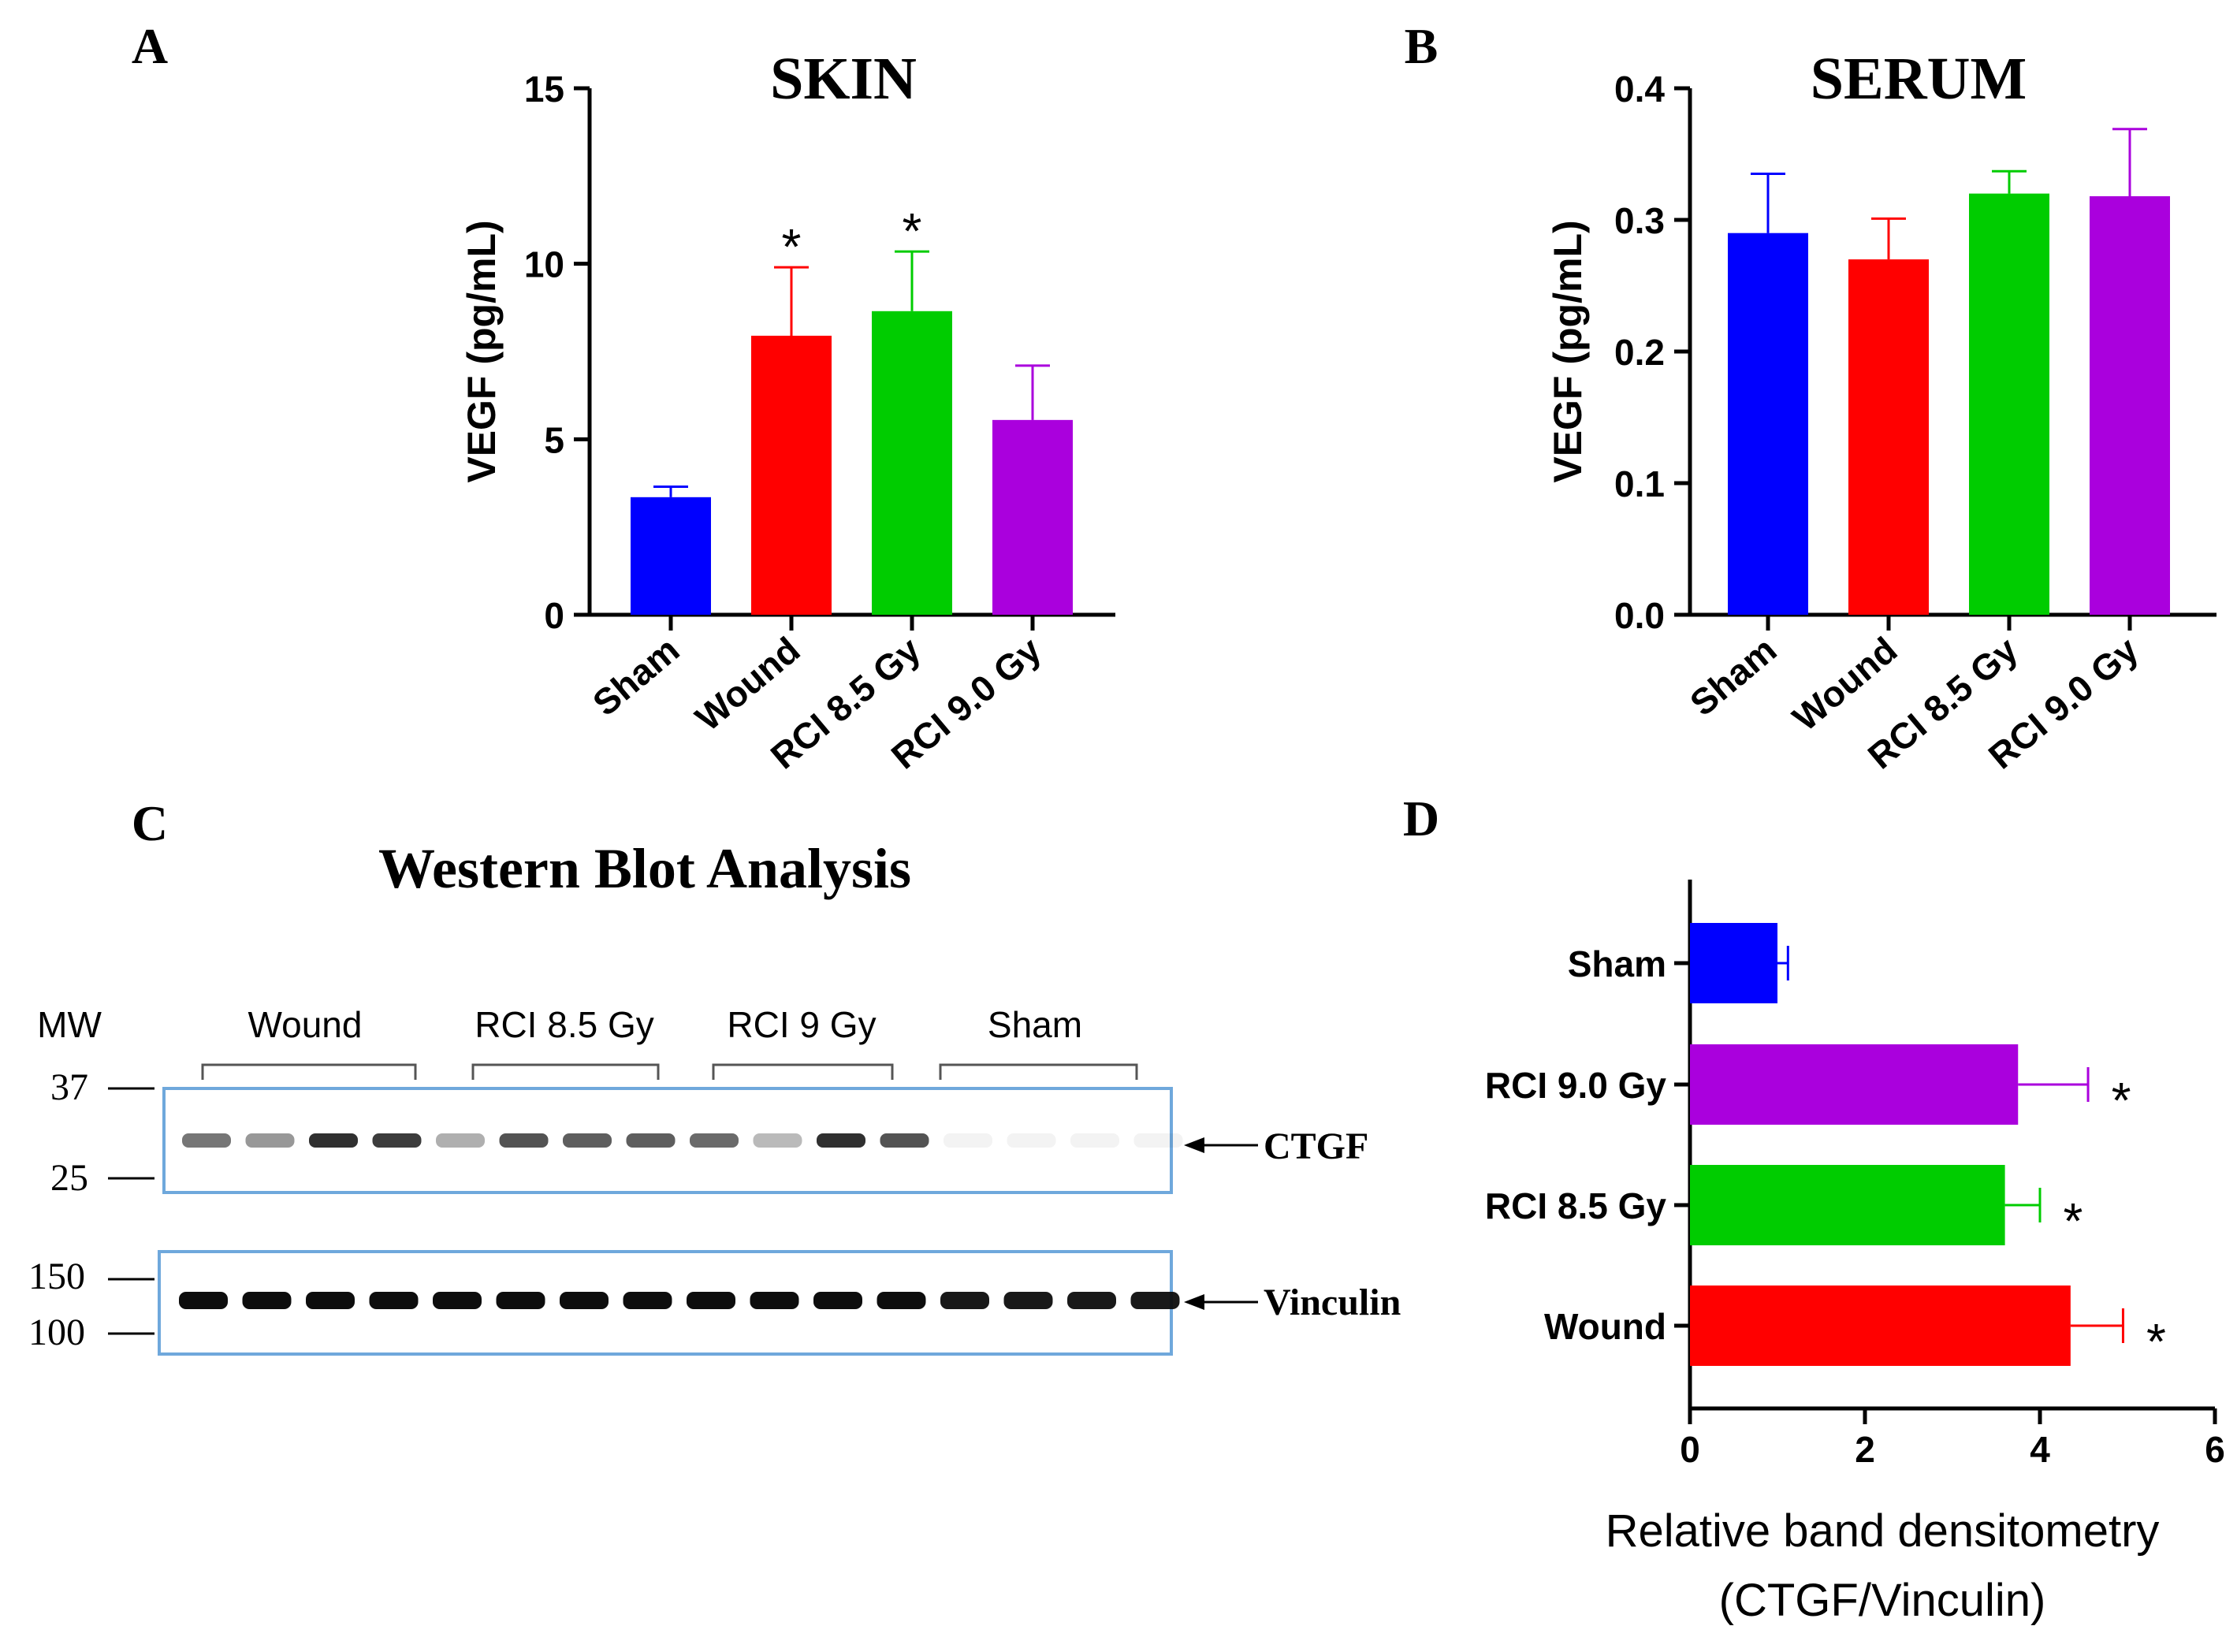 Image resolution: width=2237 pixels, height=1652 pixels. What do you see at coordinates (682, 1140) in the screenshot?
I see `ctgf-bands` at bounding box center [682, 1140].